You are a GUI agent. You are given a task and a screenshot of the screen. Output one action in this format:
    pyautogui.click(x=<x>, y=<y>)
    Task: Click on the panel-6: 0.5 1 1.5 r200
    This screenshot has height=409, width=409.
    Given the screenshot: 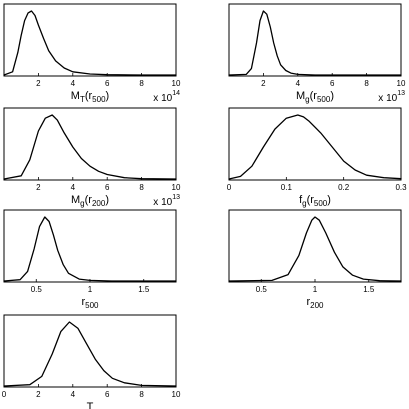 What is the action you would take?
    pyautogui.click(x=315, y=259)
    